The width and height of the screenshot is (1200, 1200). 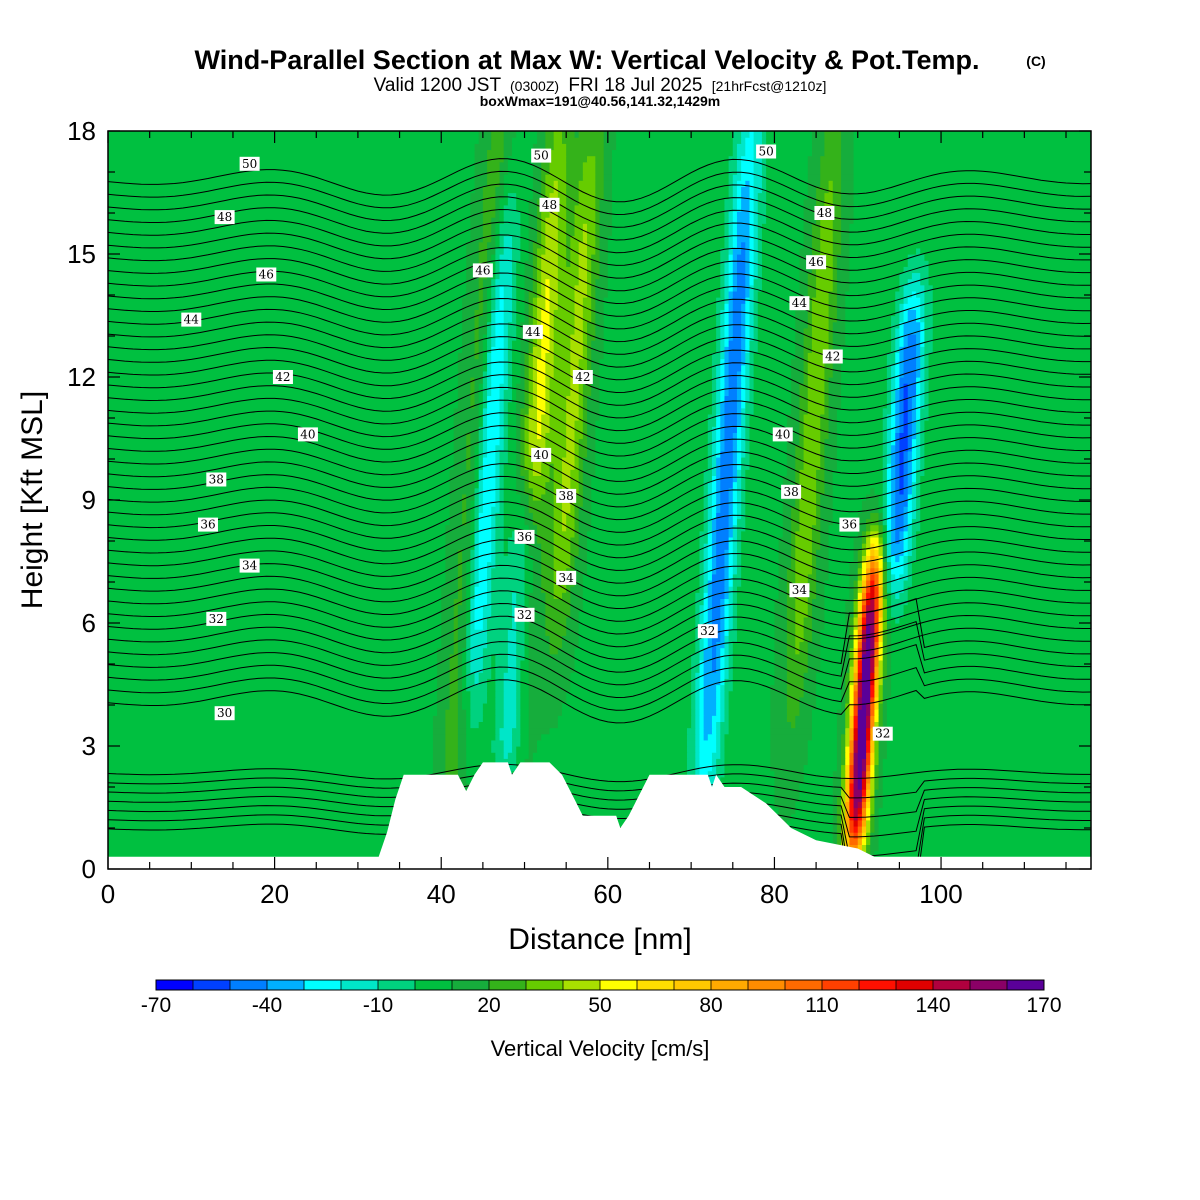 What do you see at coordinates (774, 894) in the screenshot?
I see `x-tick-label: 80` at bounding box center [774, 894].